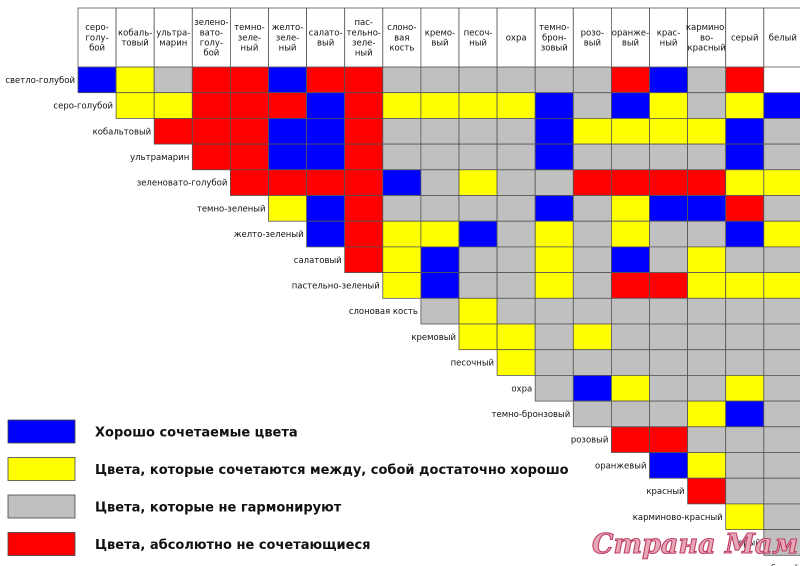  I want to click on column-header-label: бой, so click(211, 54).